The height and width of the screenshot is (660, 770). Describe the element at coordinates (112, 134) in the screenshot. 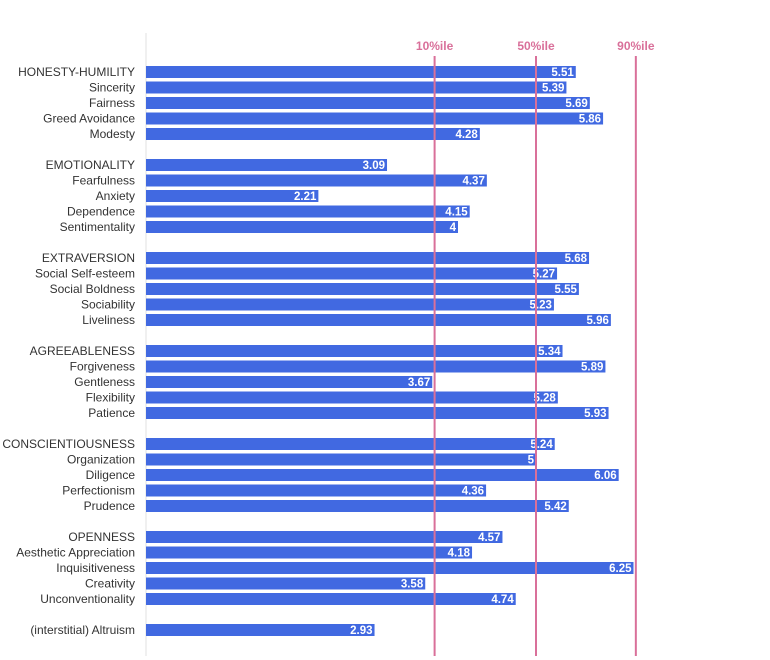

I see `category-label: Modesty` at that location.